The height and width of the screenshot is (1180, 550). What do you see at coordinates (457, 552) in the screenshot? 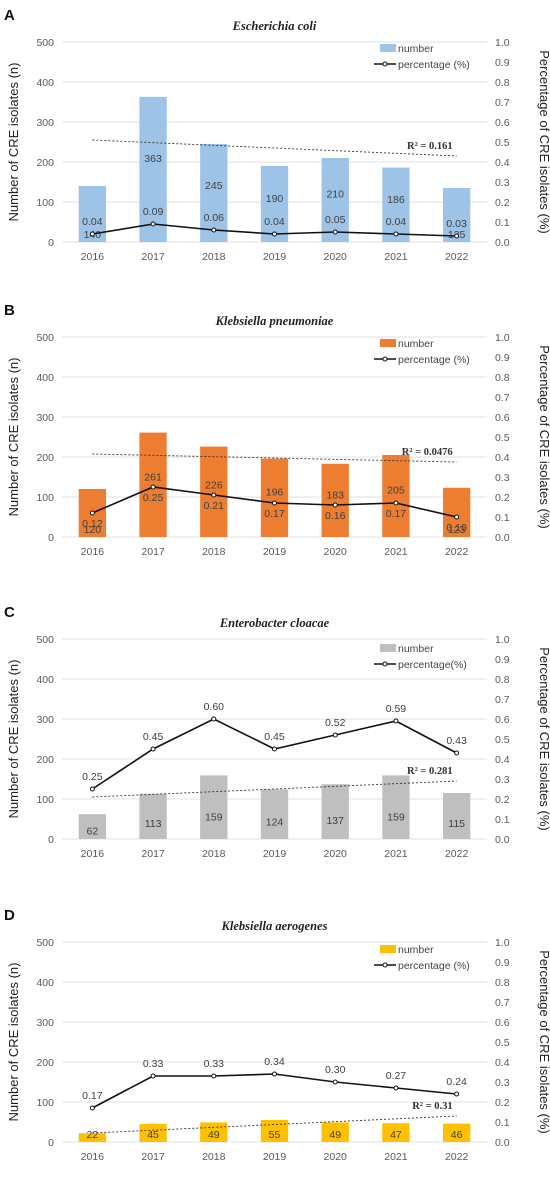
I see `x-tick-label: 2022` at bounding box center [457, 552].